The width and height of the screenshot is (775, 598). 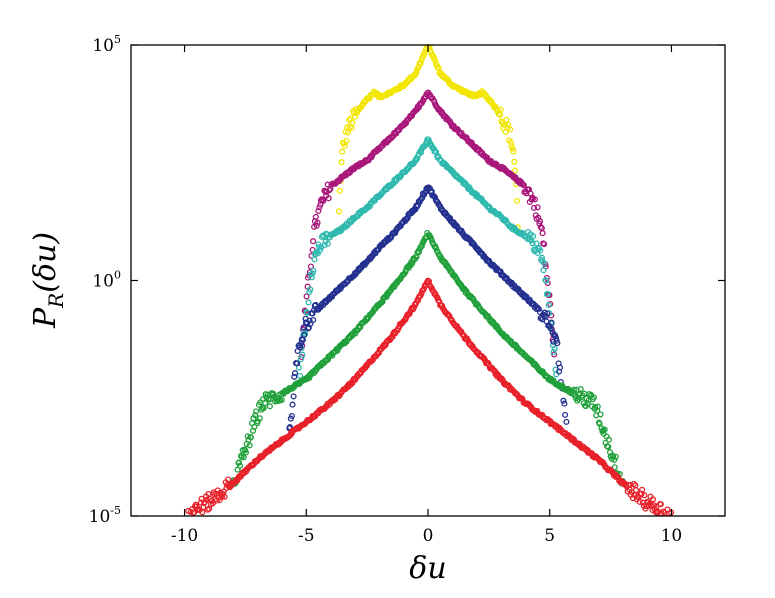 What do you see at coordinates (549, 536) in the screenshot?
I see `x-tick-label: 5` at bounding box center [549, 536].